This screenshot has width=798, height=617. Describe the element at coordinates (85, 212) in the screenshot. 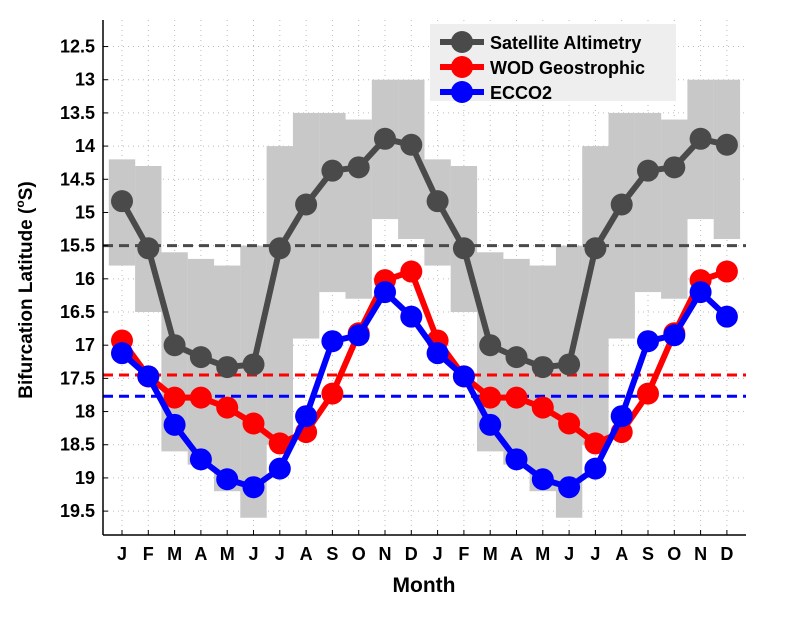

I see `y-tick-label: 15` at that location.